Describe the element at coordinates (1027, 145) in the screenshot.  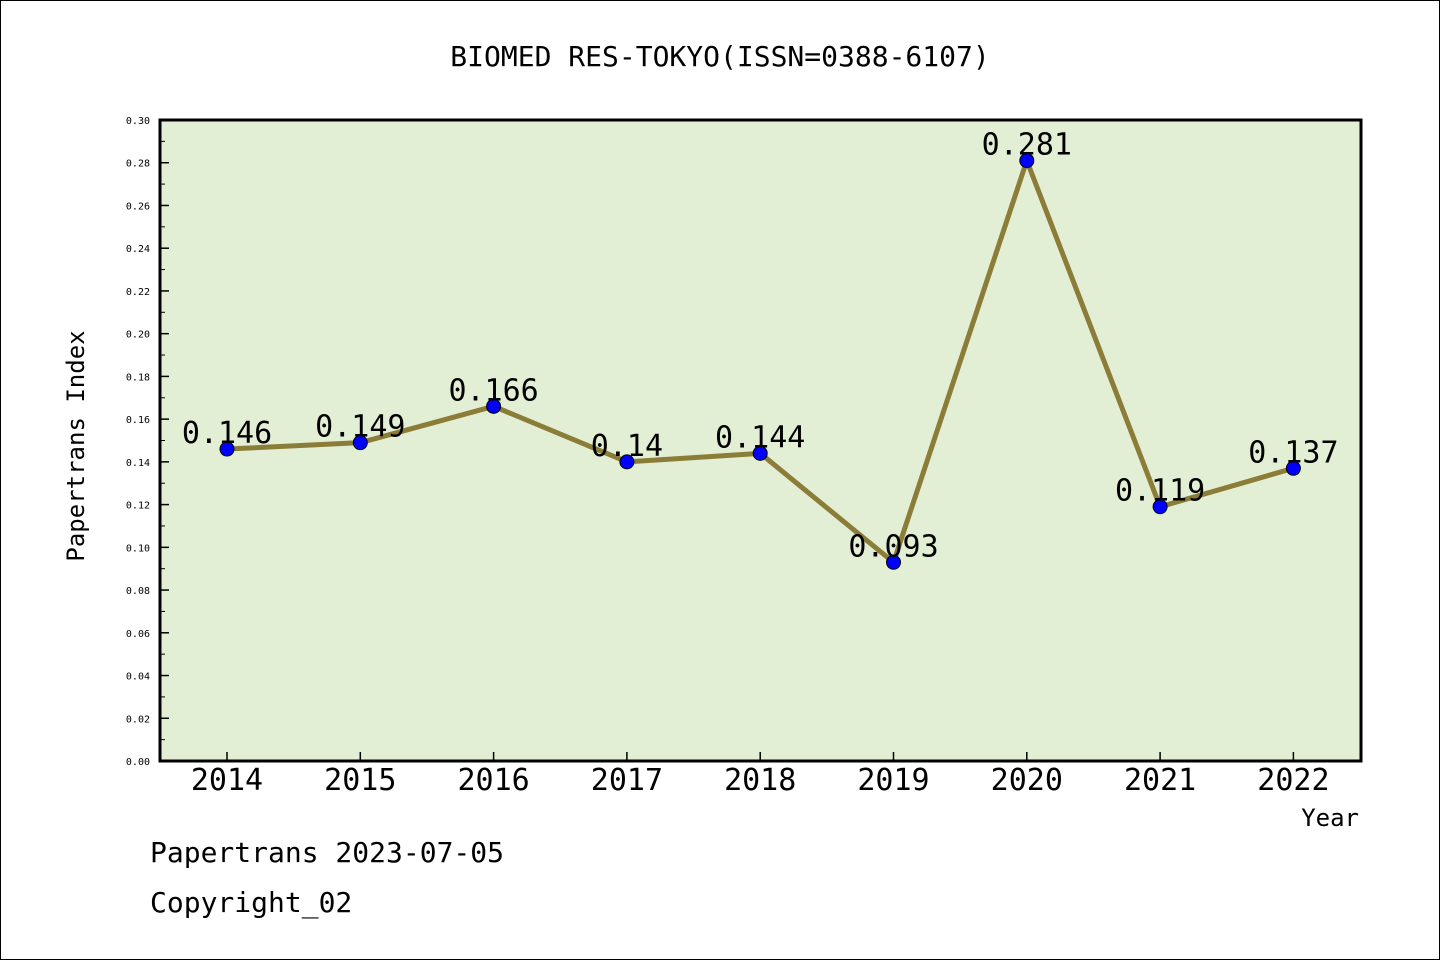
I see `data-label: 0.281` at that location.